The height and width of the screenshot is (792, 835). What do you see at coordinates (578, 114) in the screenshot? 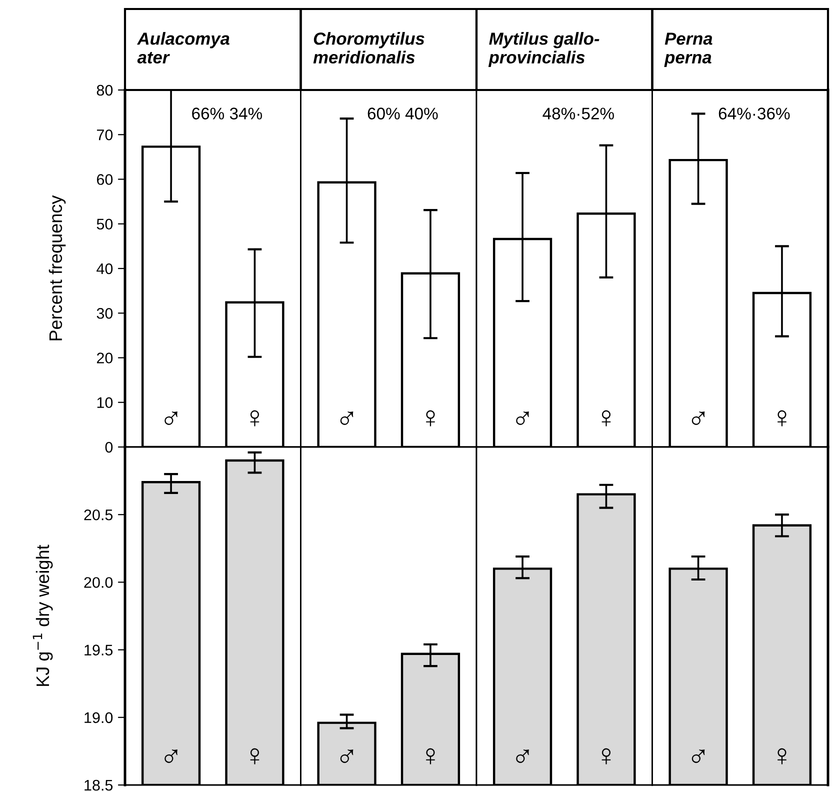
I see `annotation: 48%·52%` at bounding box center [578, 114].